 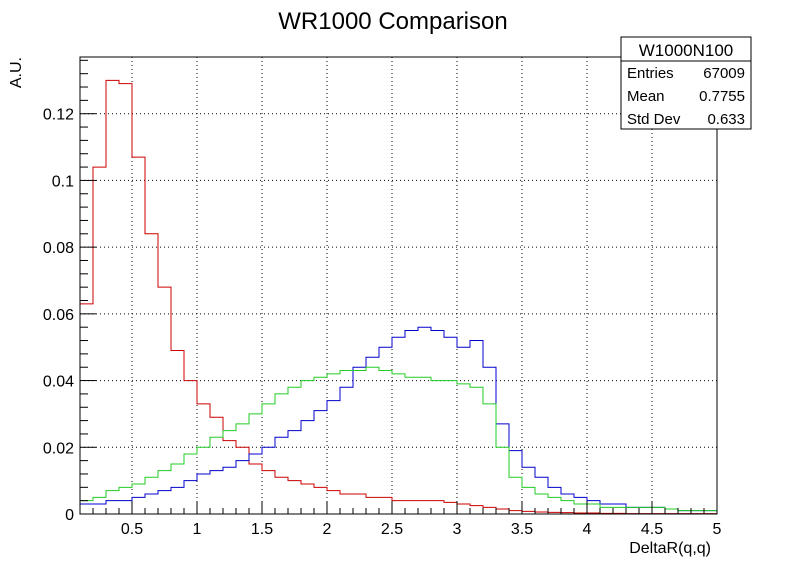 I want to click on stats-stddev-label: Std Dev, so click(x=654, y=119).